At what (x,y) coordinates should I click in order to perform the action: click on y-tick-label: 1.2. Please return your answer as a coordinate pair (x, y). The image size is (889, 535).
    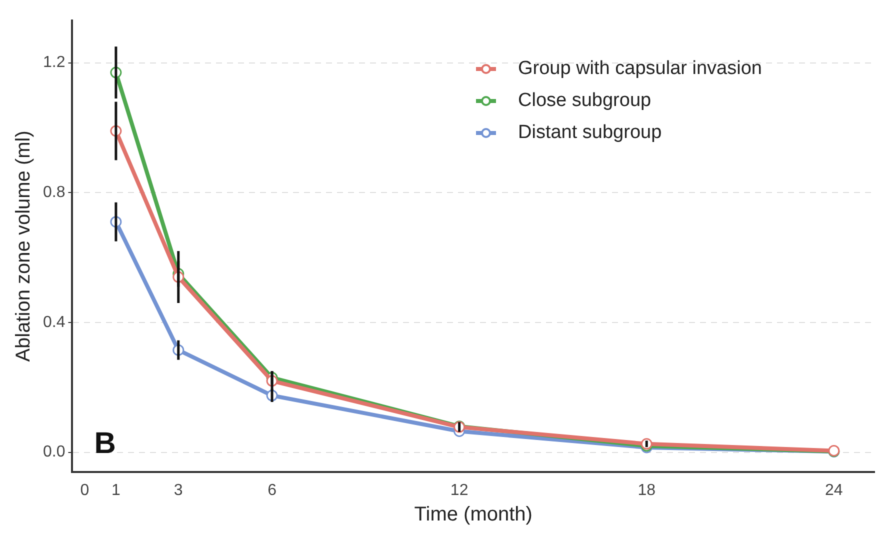
    Looking at the image, I should click on (54, 63).